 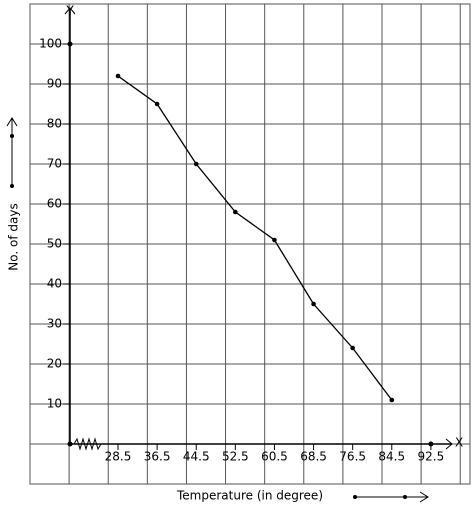 I want to click on x-tick-label: 36.5, so click(x=157, y=457).